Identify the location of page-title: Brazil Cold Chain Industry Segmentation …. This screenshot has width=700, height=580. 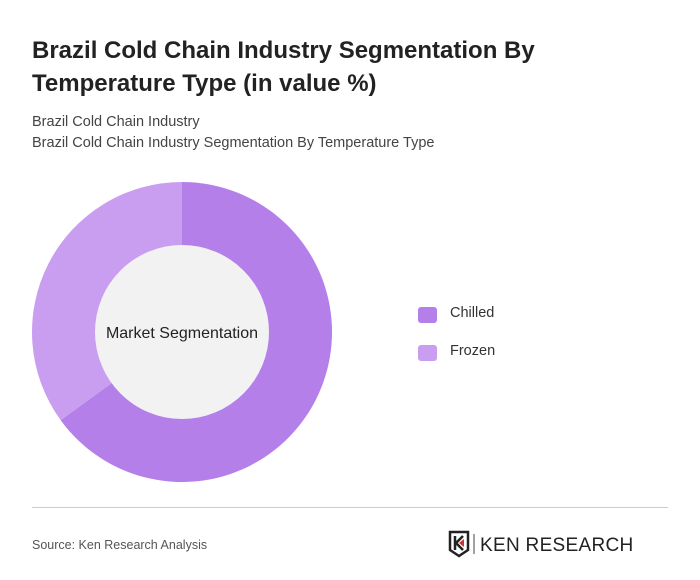
(283, 67).